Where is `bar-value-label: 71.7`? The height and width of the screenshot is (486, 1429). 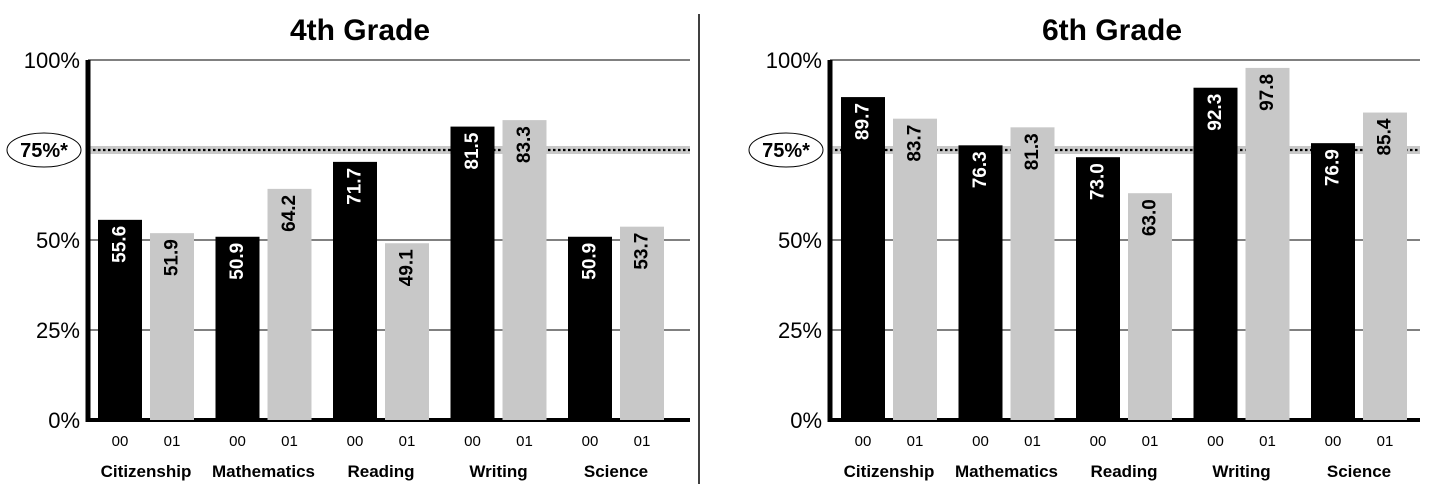 bar-value-label: 71.7 is located at coordinates (355, 186).